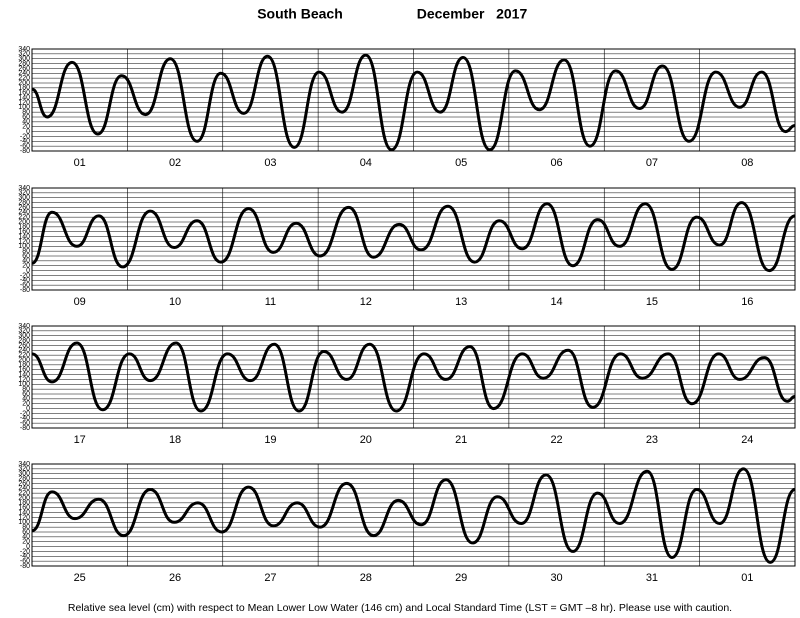 The image size is (800, 618). What do you see at coordinates (747, 440) in the screenshot?
I see `day-label: 24` at bounding box center [747, 440].